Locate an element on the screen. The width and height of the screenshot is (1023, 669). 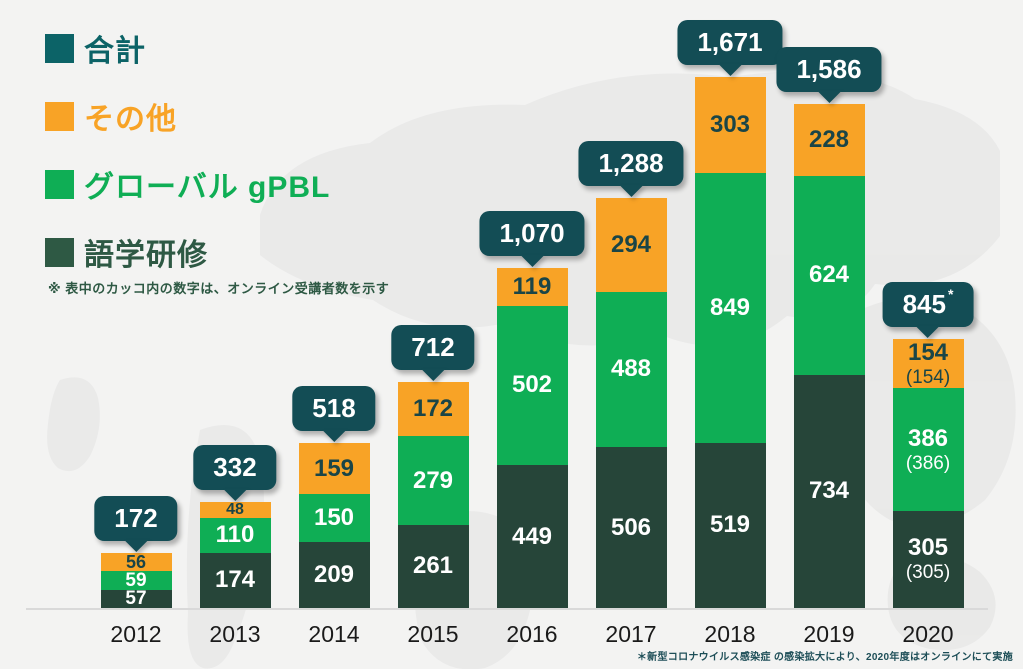
total-callout-2016: 1,070 is located at coordinates (532, 238).